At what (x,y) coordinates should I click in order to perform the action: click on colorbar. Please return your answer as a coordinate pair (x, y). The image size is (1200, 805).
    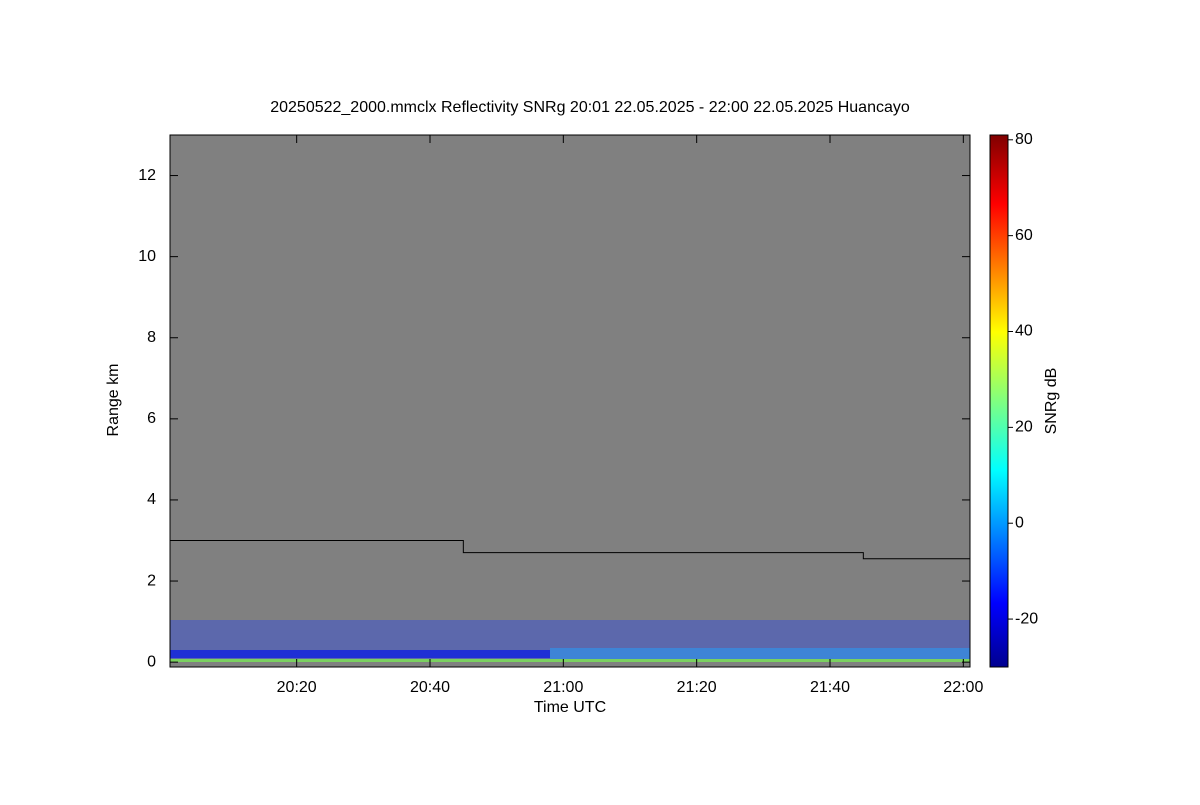
    Looking at the image, I should click on (999, 401).